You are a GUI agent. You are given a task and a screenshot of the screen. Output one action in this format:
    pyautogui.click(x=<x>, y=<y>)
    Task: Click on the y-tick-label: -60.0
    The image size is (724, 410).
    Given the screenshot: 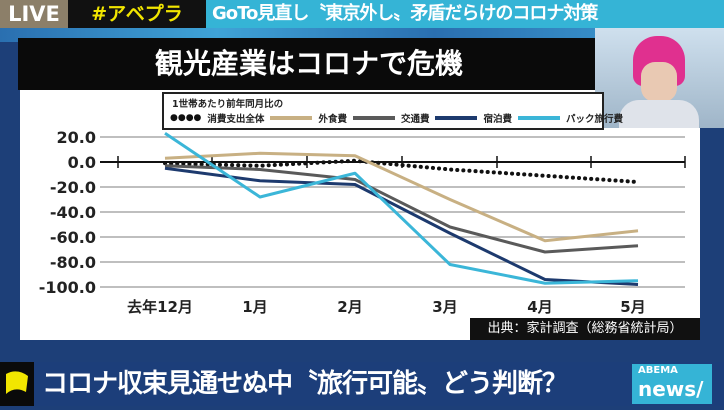 What is the action you would take?
    pyautogui.click(x=73, y=237)
    